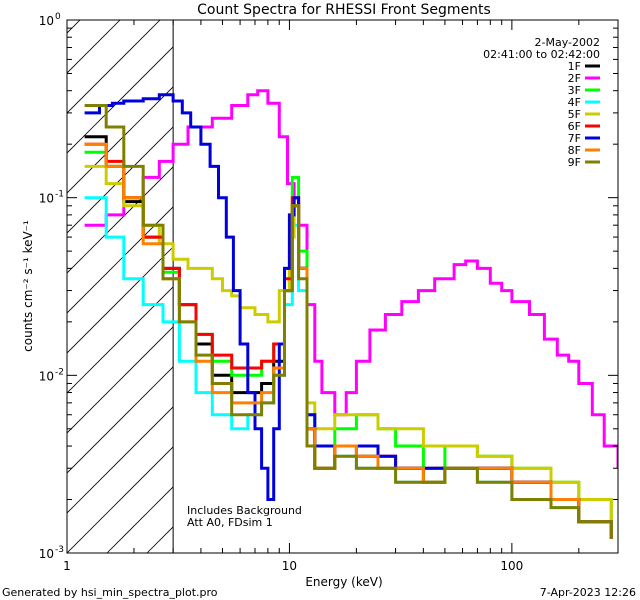 The width and height of the screenshot is (640, 600). Describe the element at coordinates (59, 195) in the screenshot. I see `y-tick-exponent: -1` at that location.